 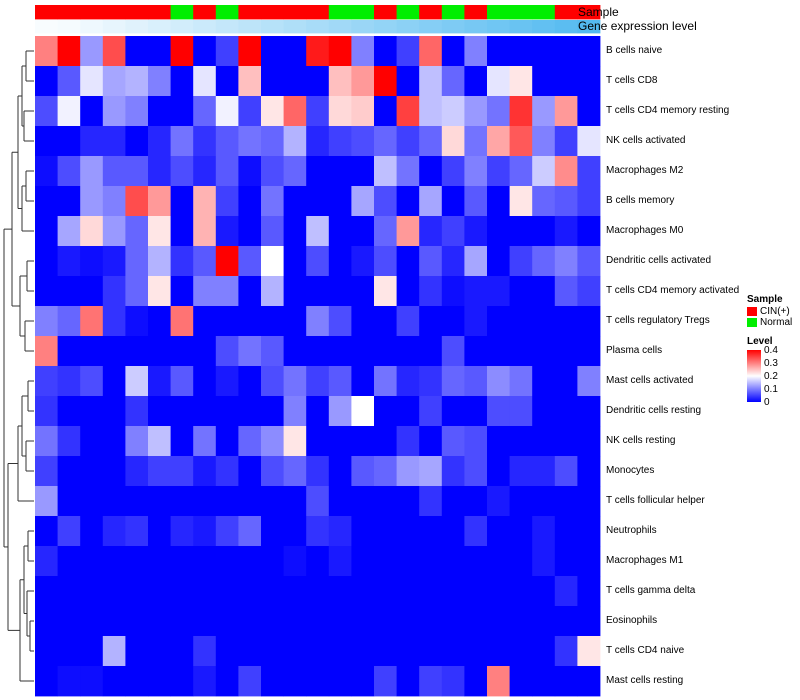 I want to click on row-label: NK cells resting, so click(x=641, y=440).